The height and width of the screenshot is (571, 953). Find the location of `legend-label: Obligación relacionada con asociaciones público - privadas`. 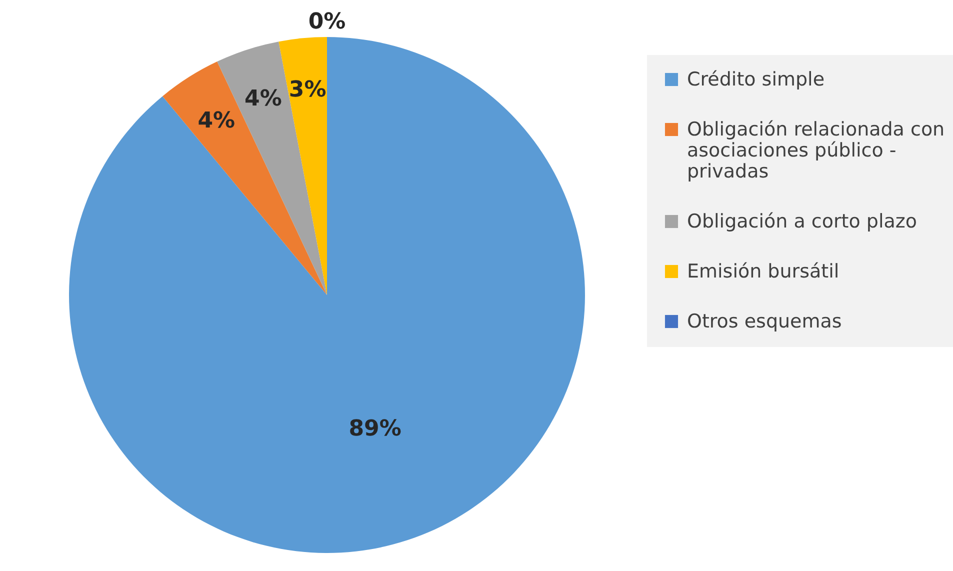

legend-label: Obligación relacionada con asociaciones público - privadas is located at coordinates (816, 150).